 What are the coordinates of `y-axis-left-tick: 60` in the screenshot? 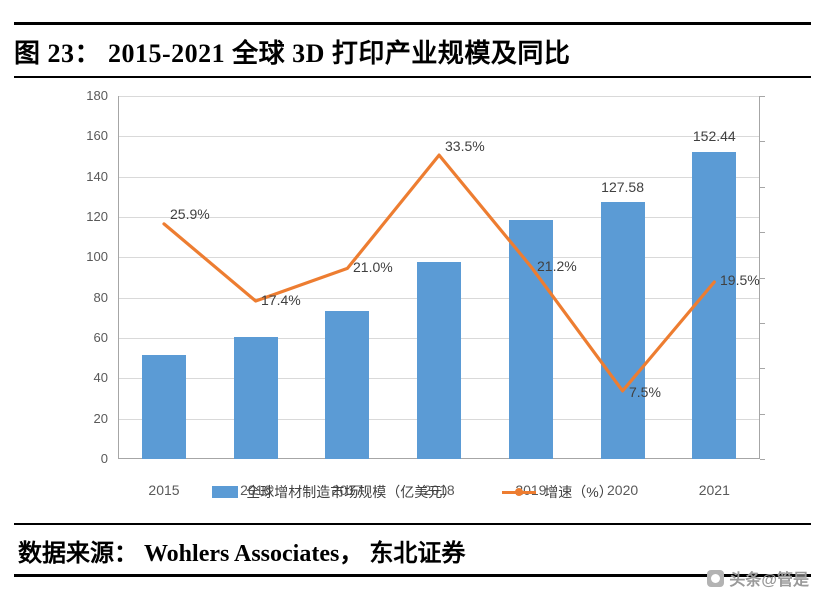 It's located at (100, 337).